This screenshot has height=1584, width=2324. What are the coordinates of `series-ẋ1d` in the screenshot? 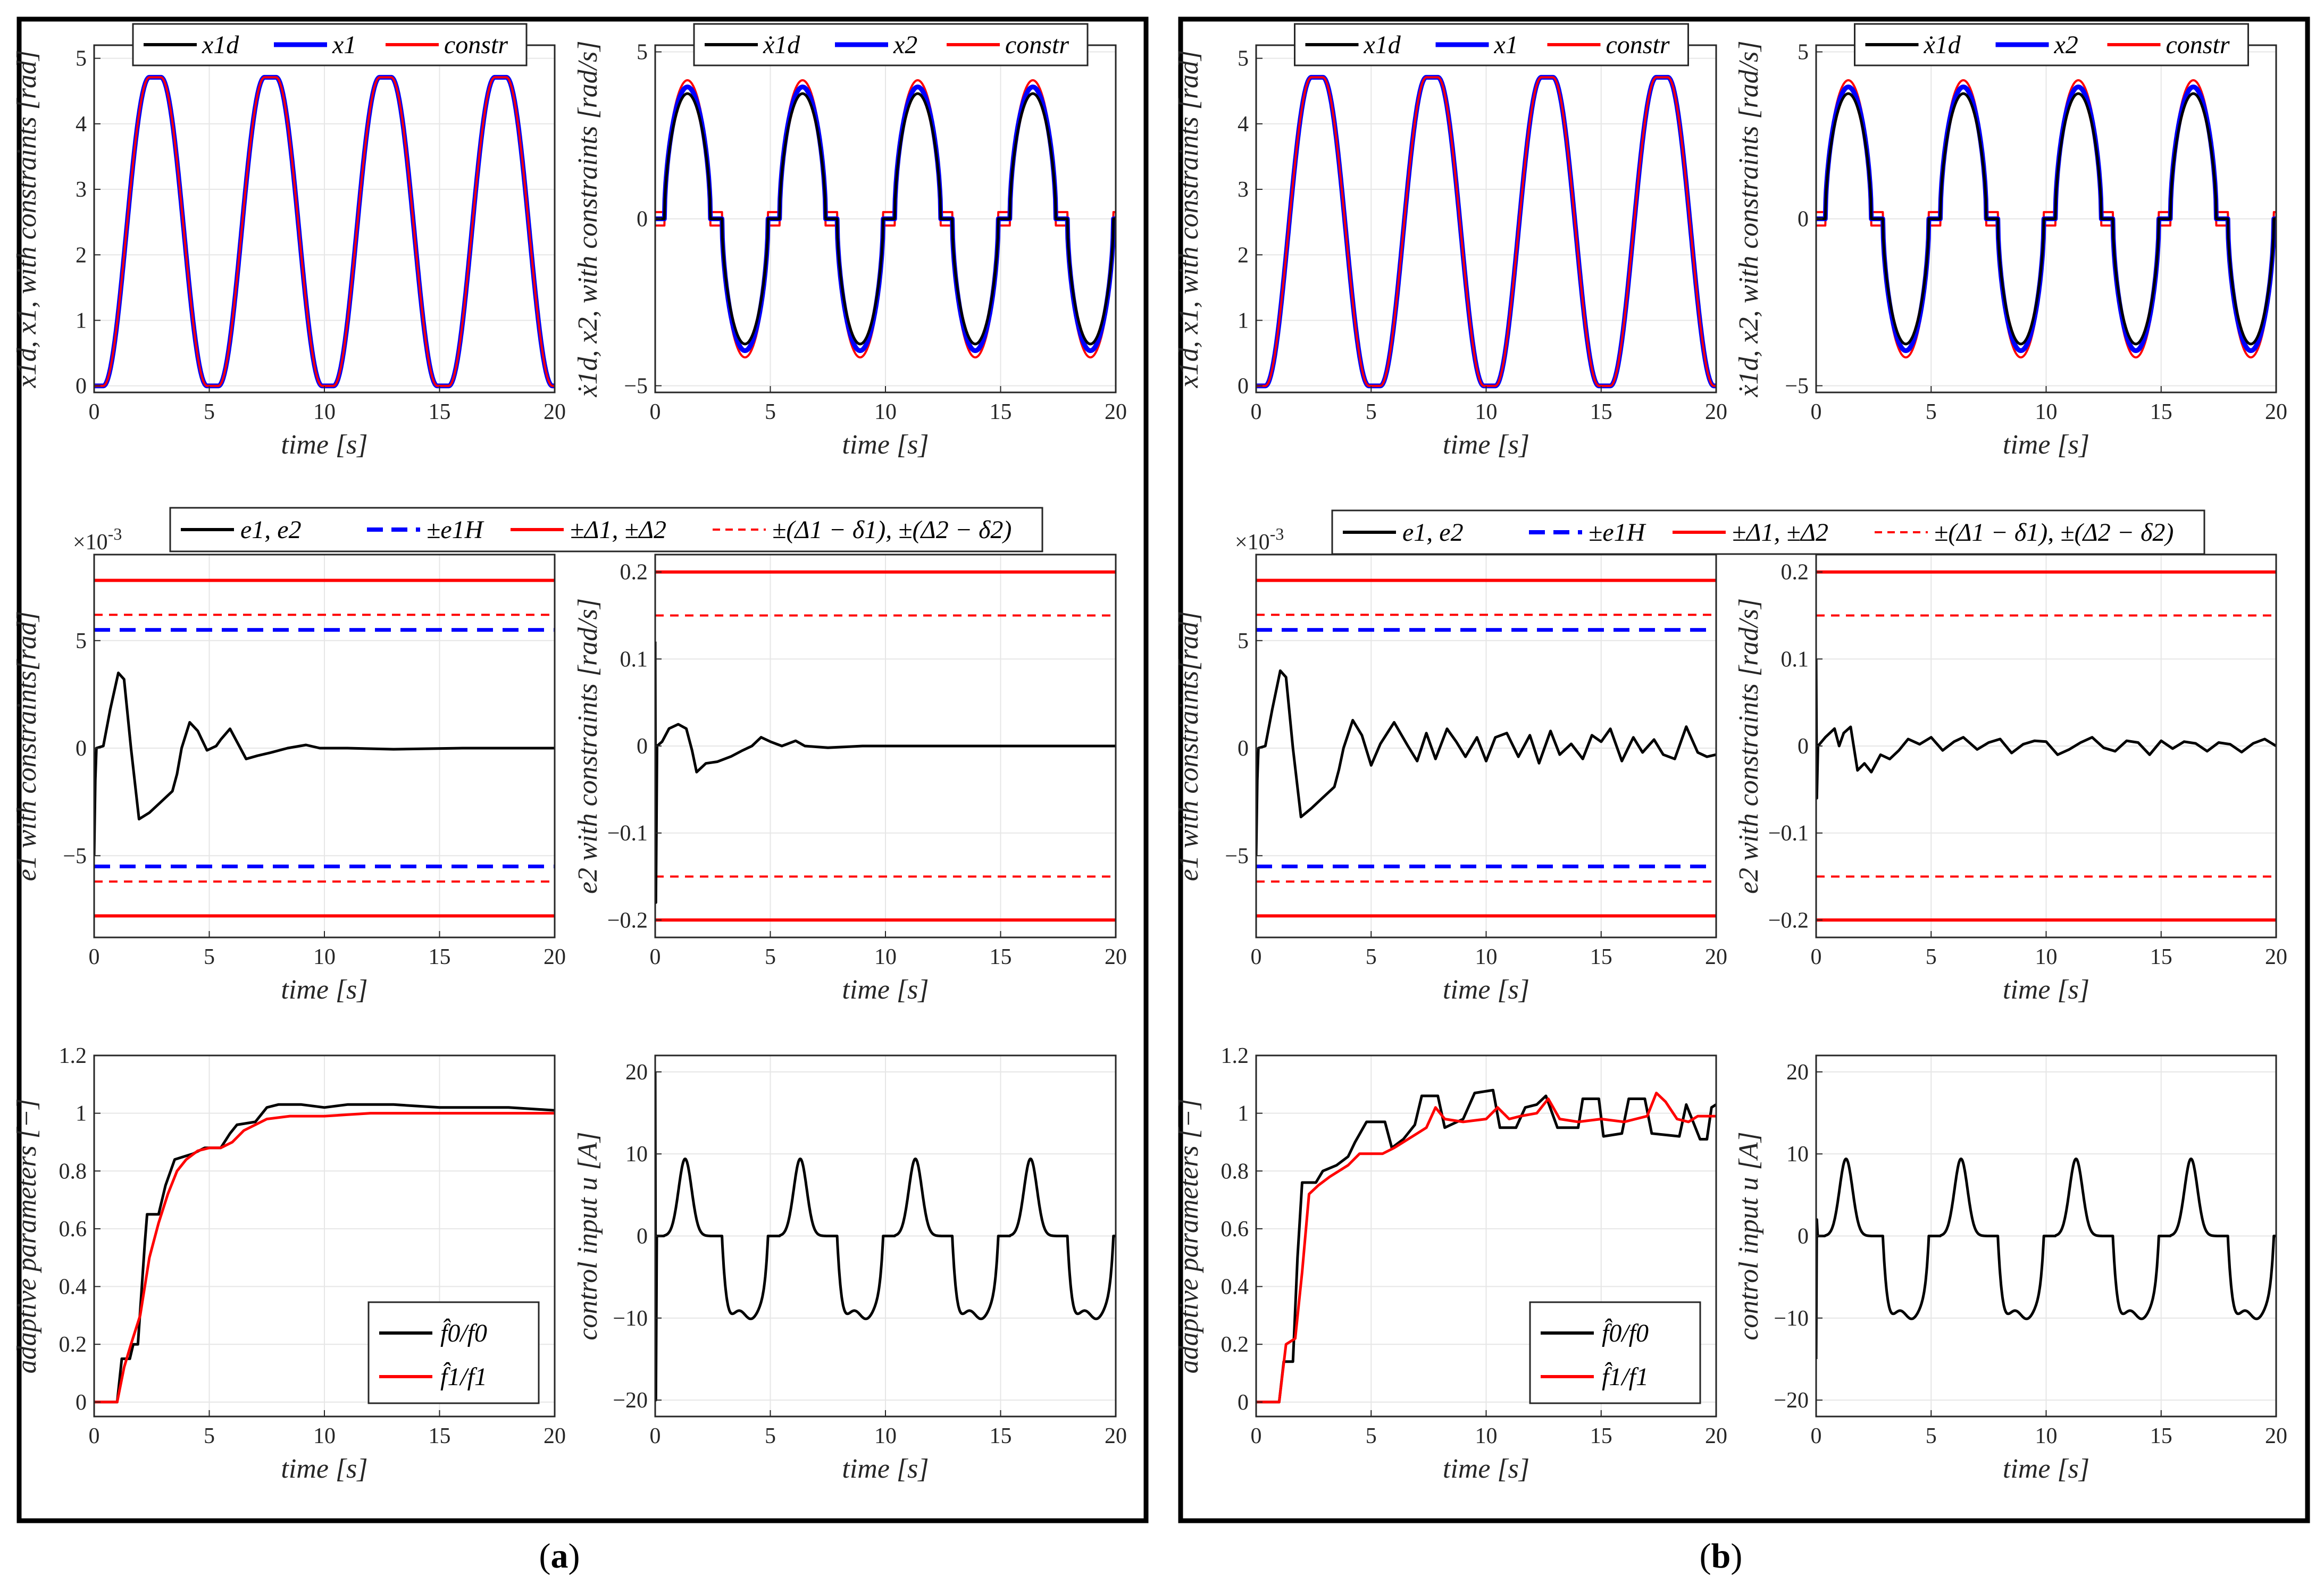 It's located at (2046, 219).